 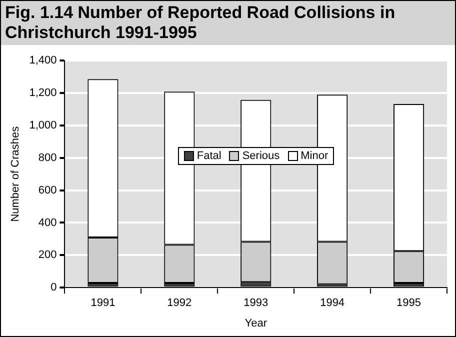 I want to click on y-tick-label: 600, so click(x=47, y=190).